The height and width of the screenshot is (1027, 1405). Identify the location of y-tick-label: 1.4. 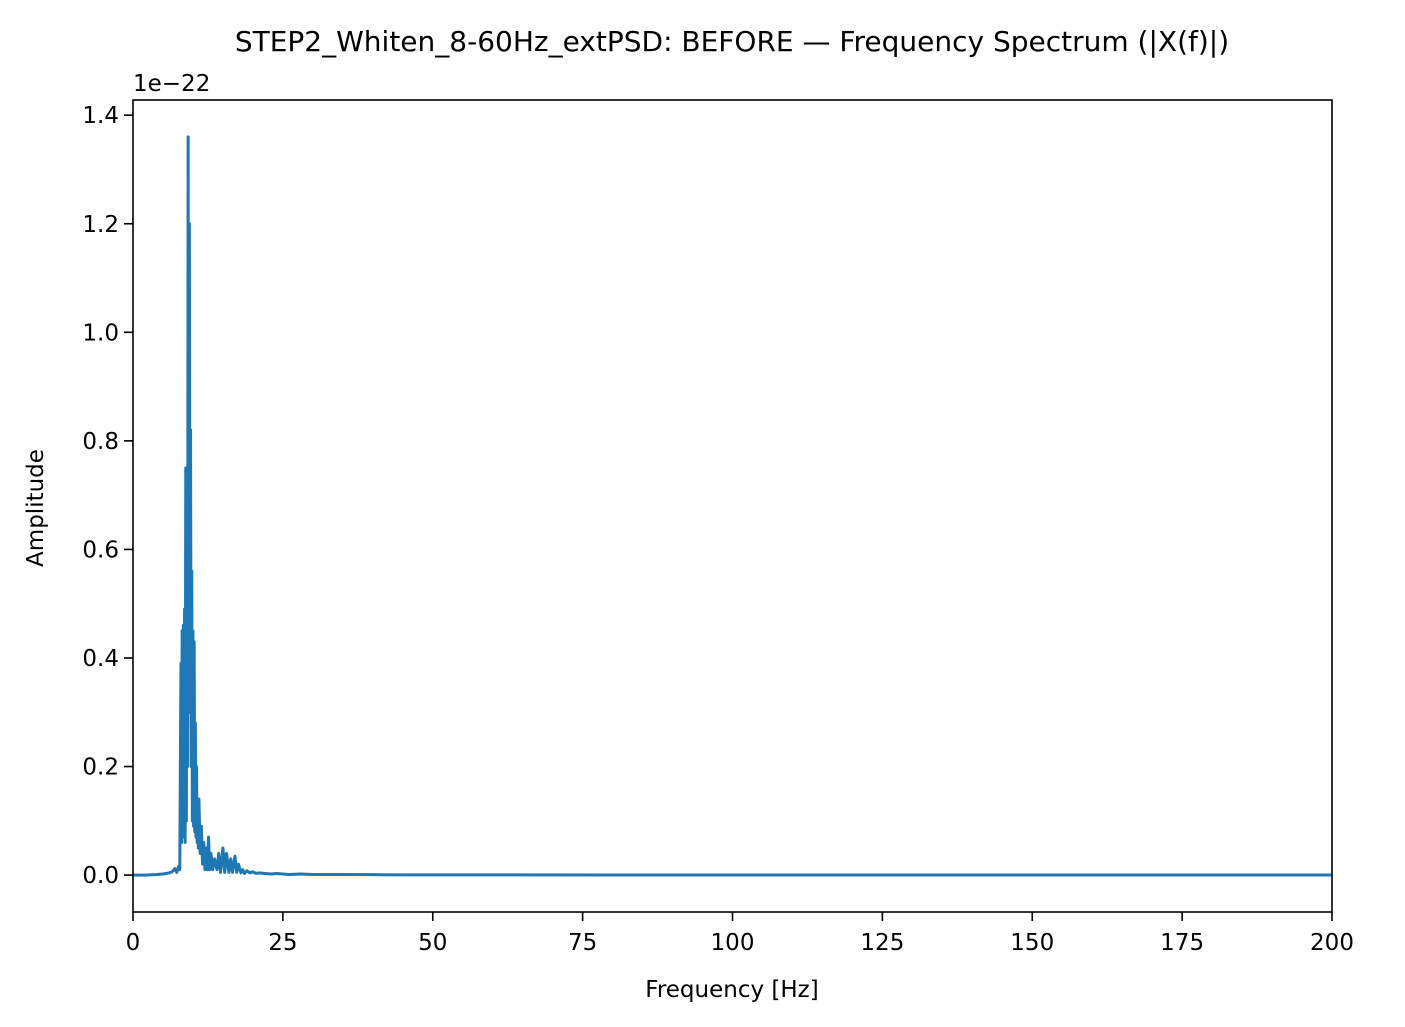
(100, 116).